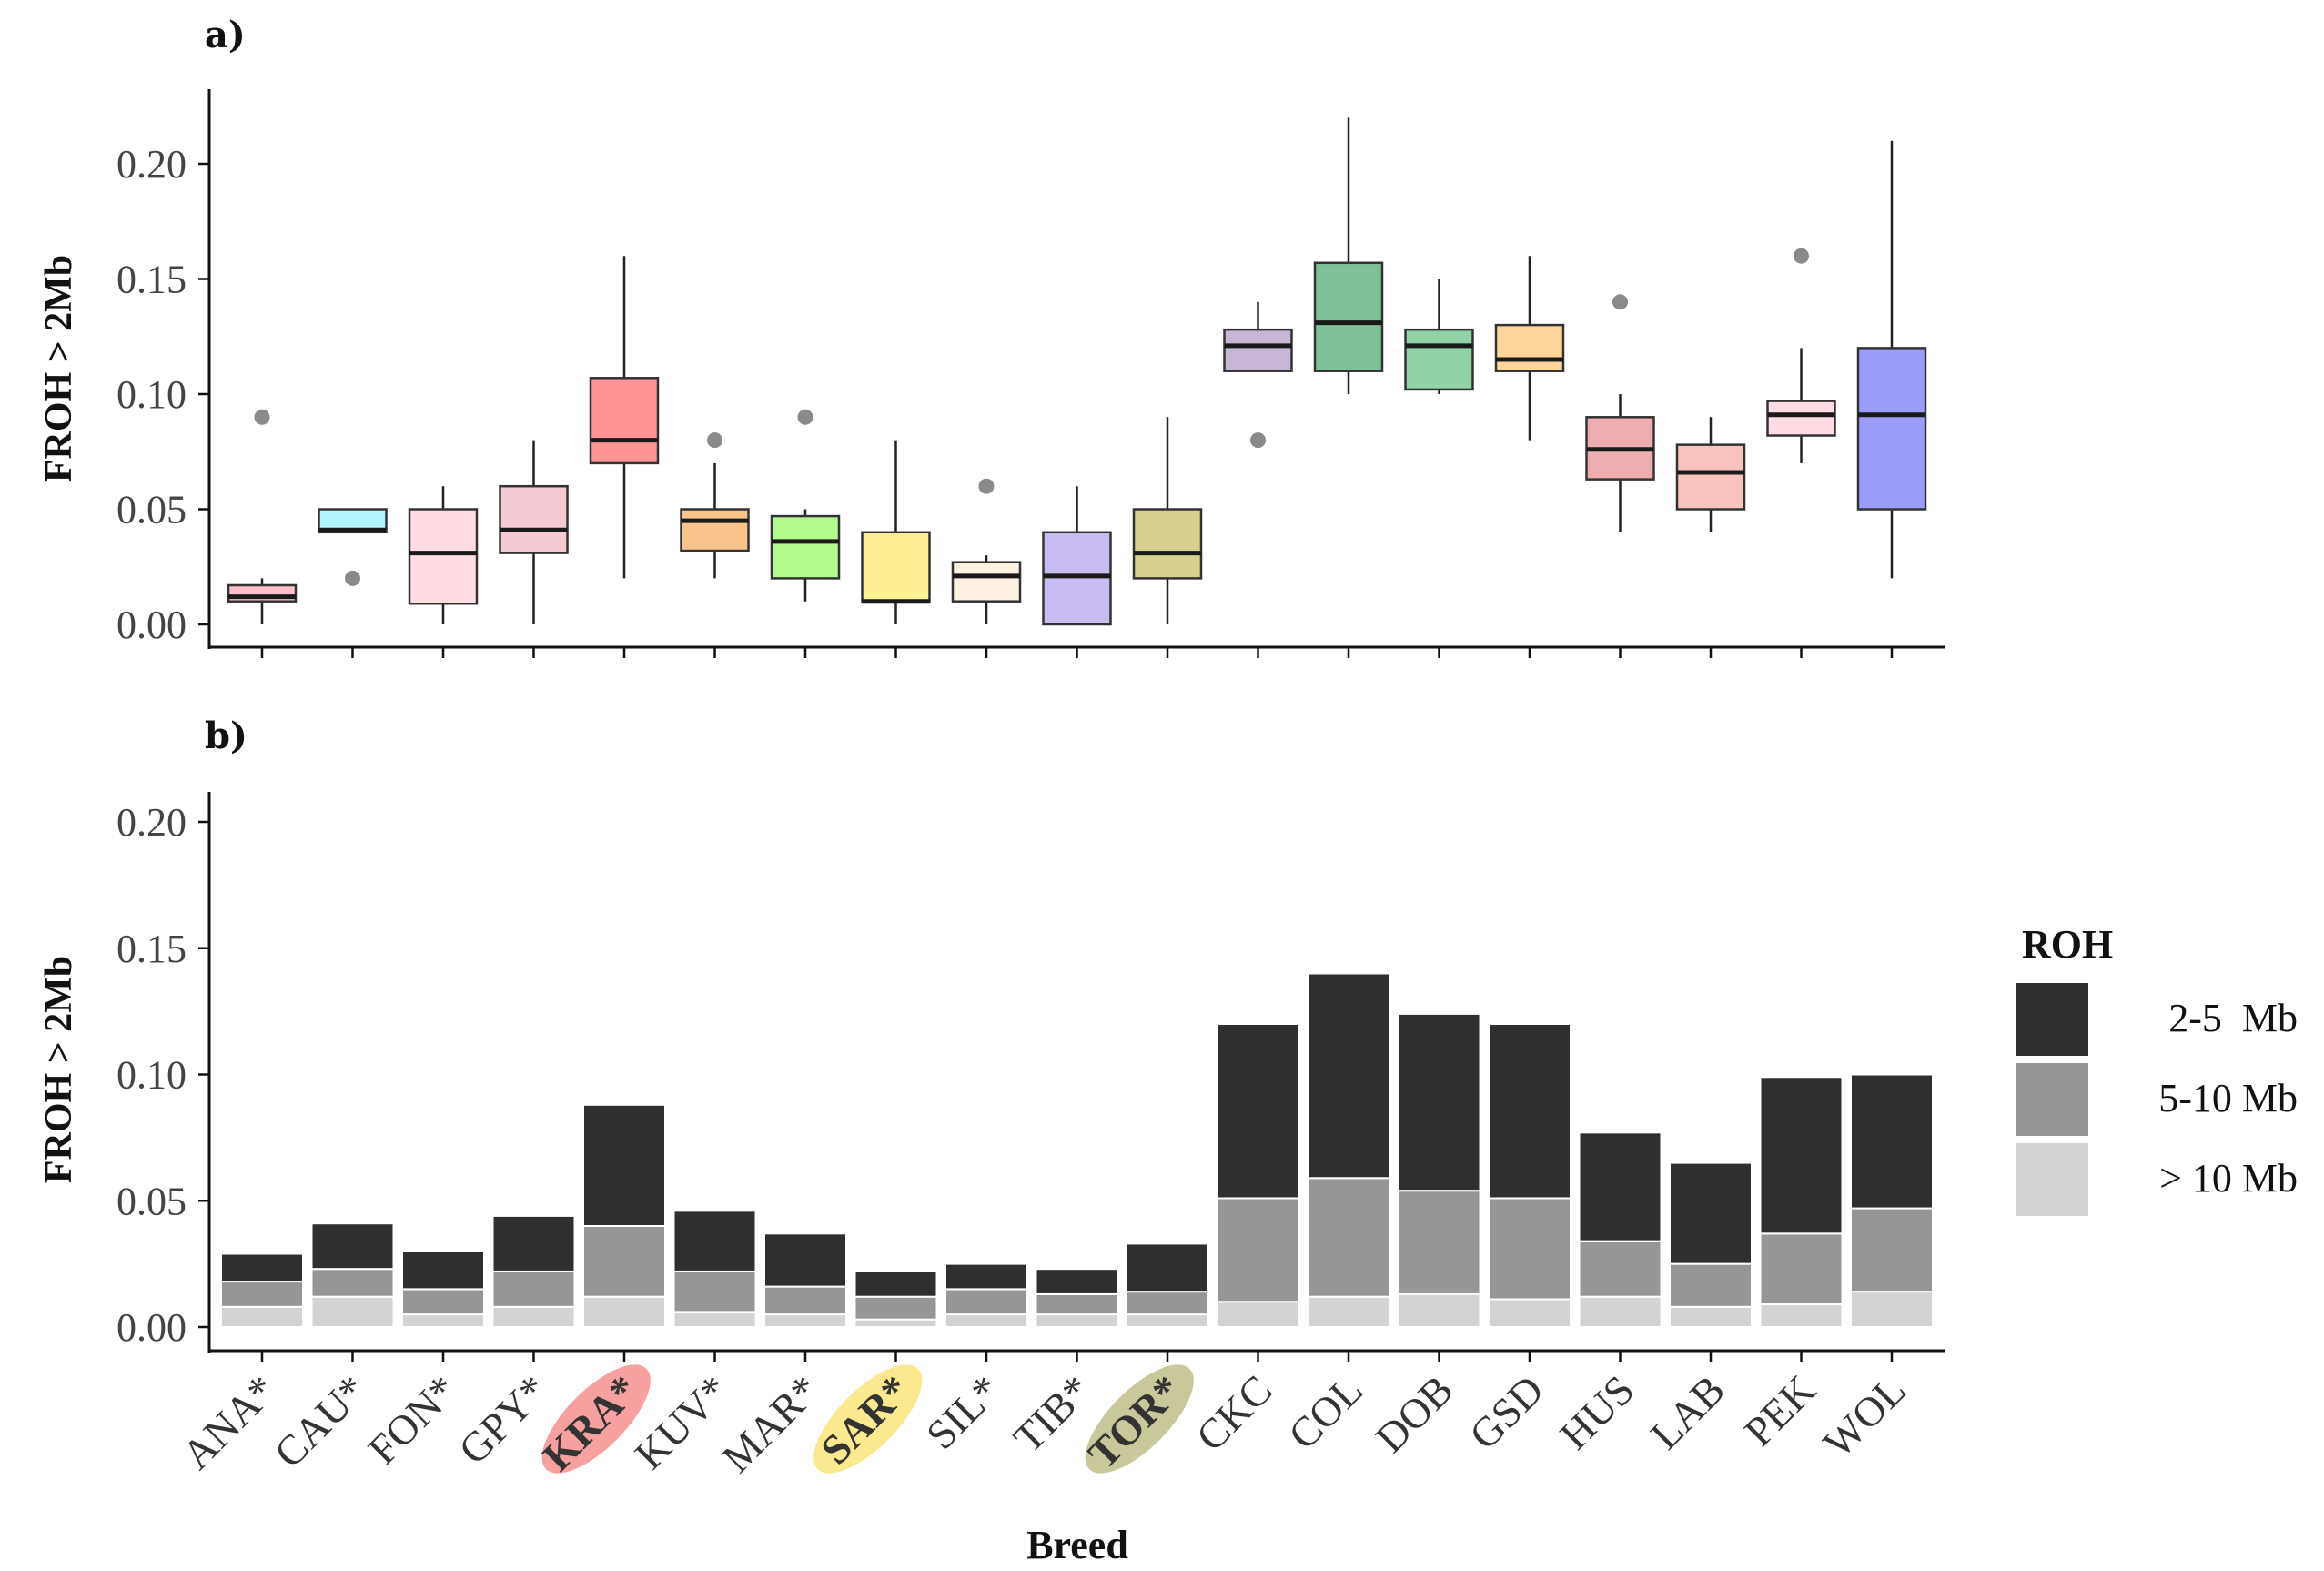 The height and width of the screenshot is (1571, 2324). What do you see at coordinates (226, 736) in the screenshot?
I see `panel-b-label: b)` at bounding box center [226, 736].